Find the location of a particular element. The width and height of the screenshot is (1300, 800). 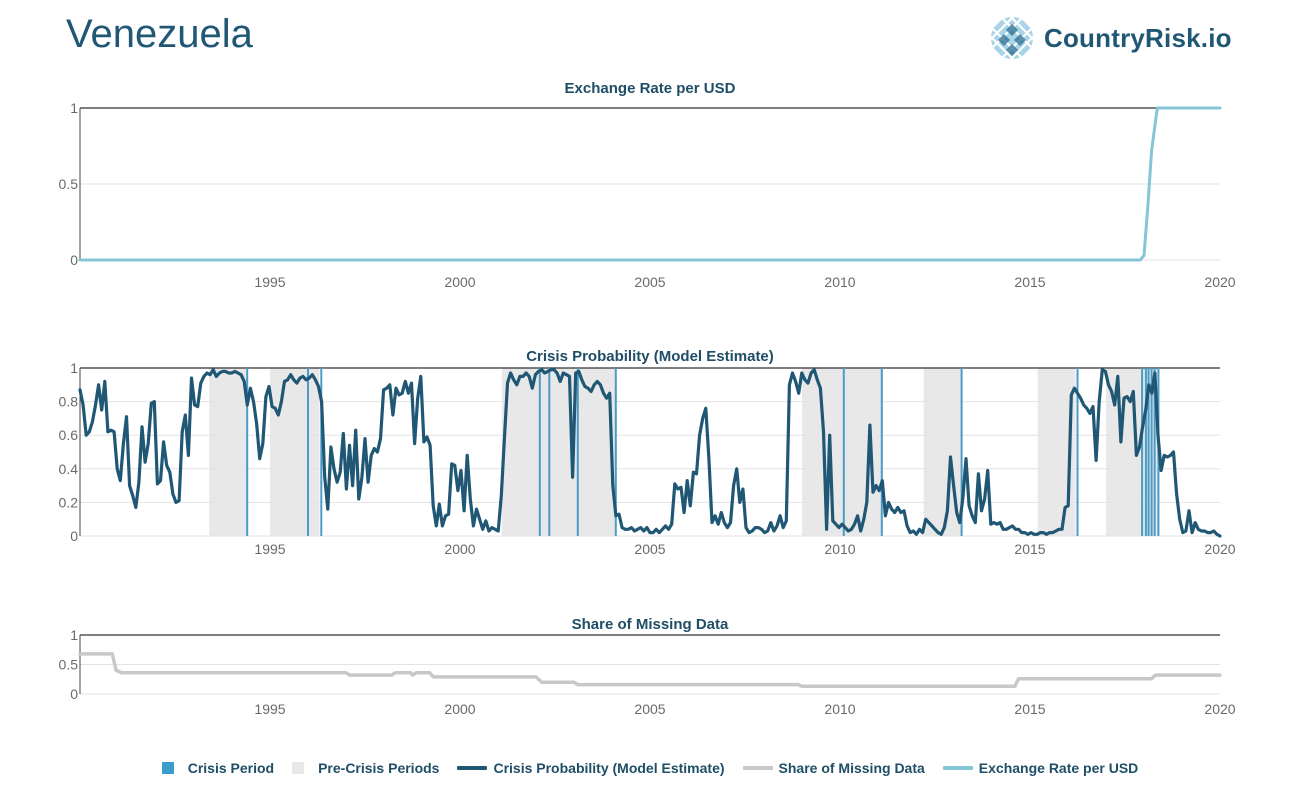

y-tick-label: 0.6 is located at coordinates (69, 435).